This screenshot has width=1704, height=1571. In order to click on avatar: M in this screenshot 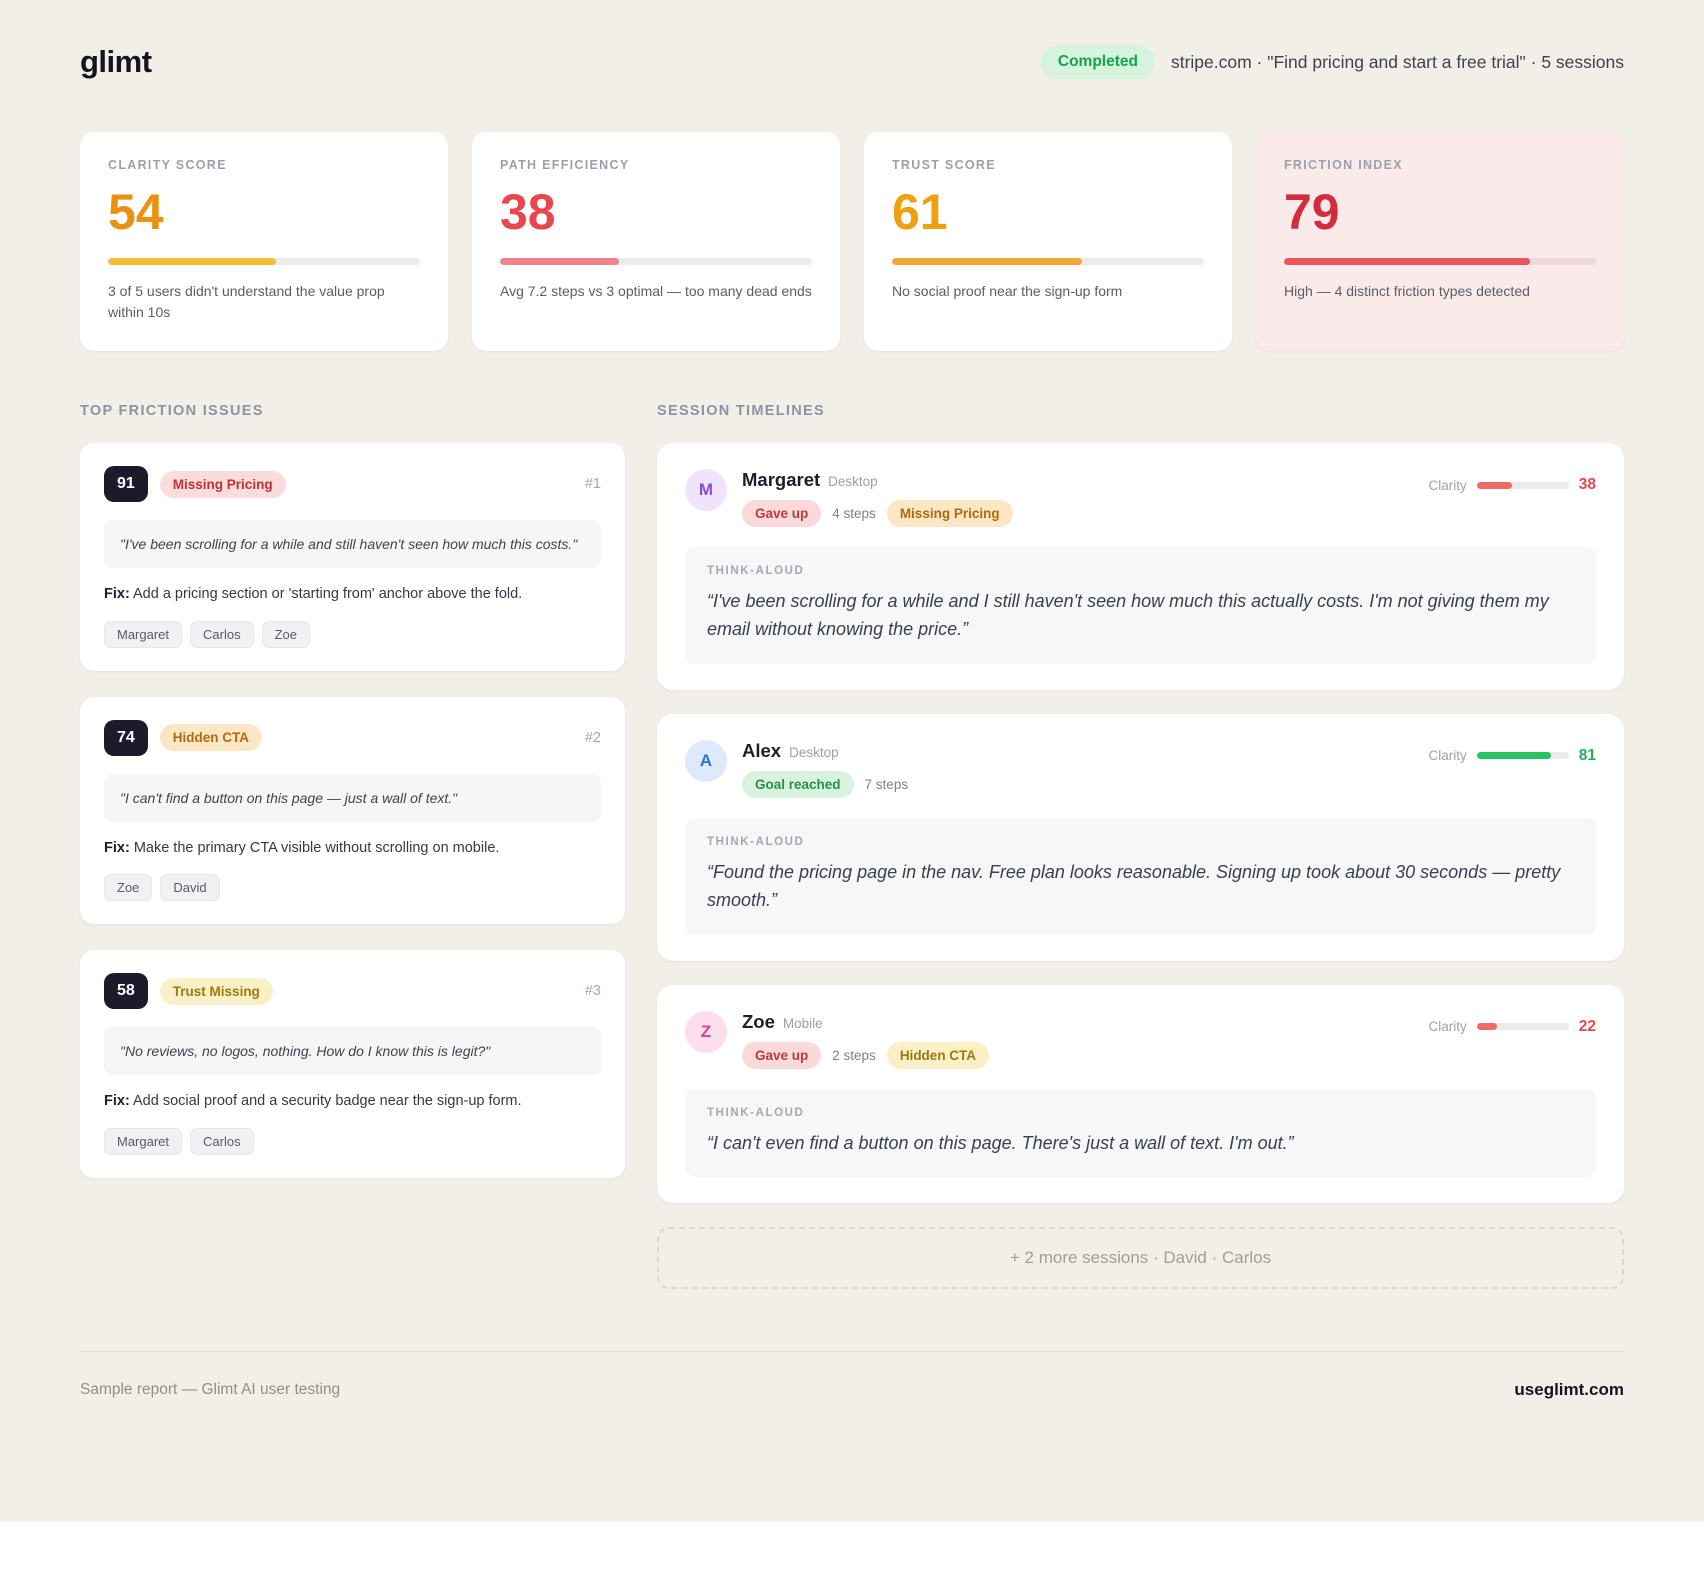, I will do `click(706, 490)`.